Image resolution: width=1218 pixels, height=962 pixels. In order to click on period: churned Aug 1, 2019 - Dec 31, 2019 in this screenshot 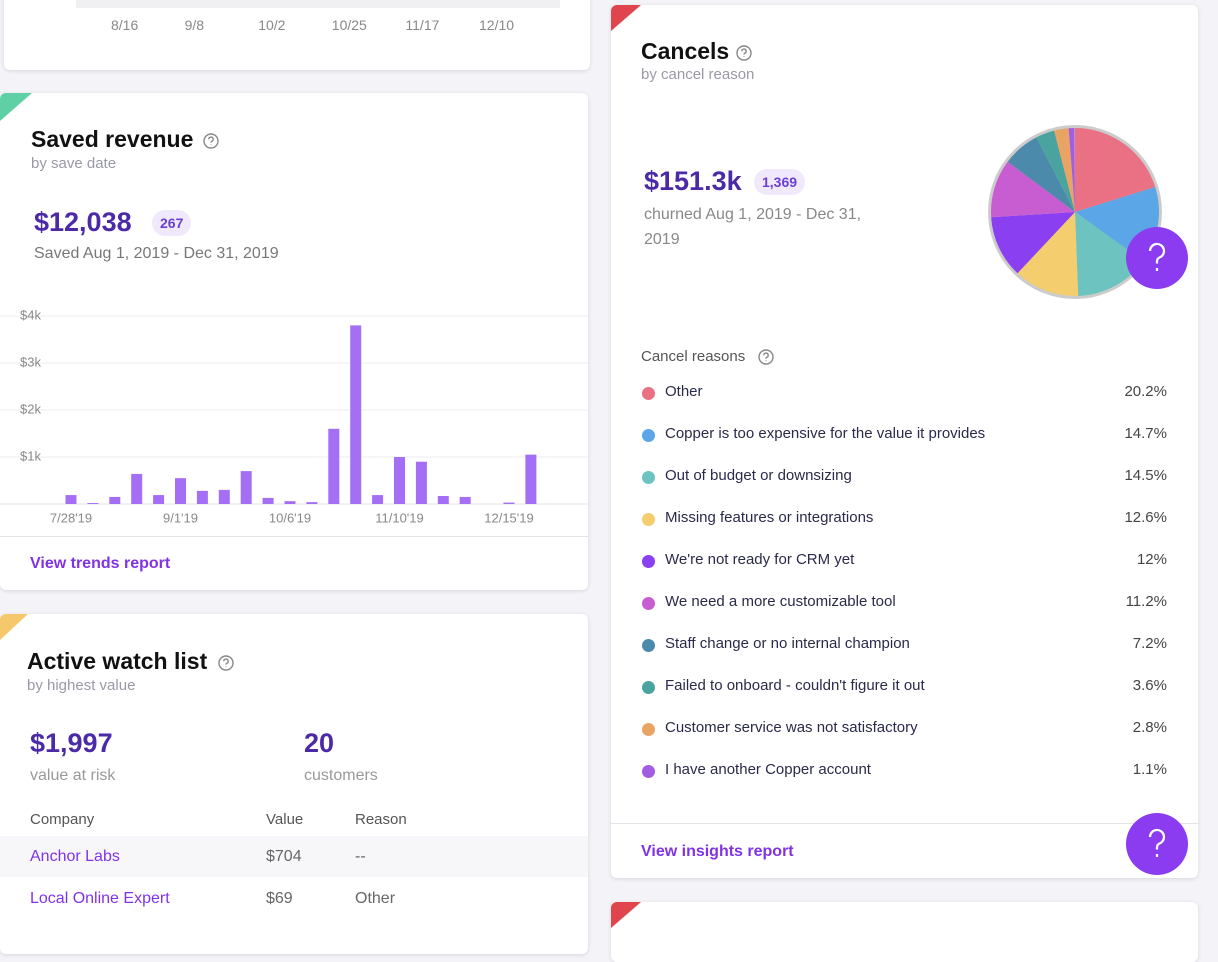, I will do `click(753, 227)`.